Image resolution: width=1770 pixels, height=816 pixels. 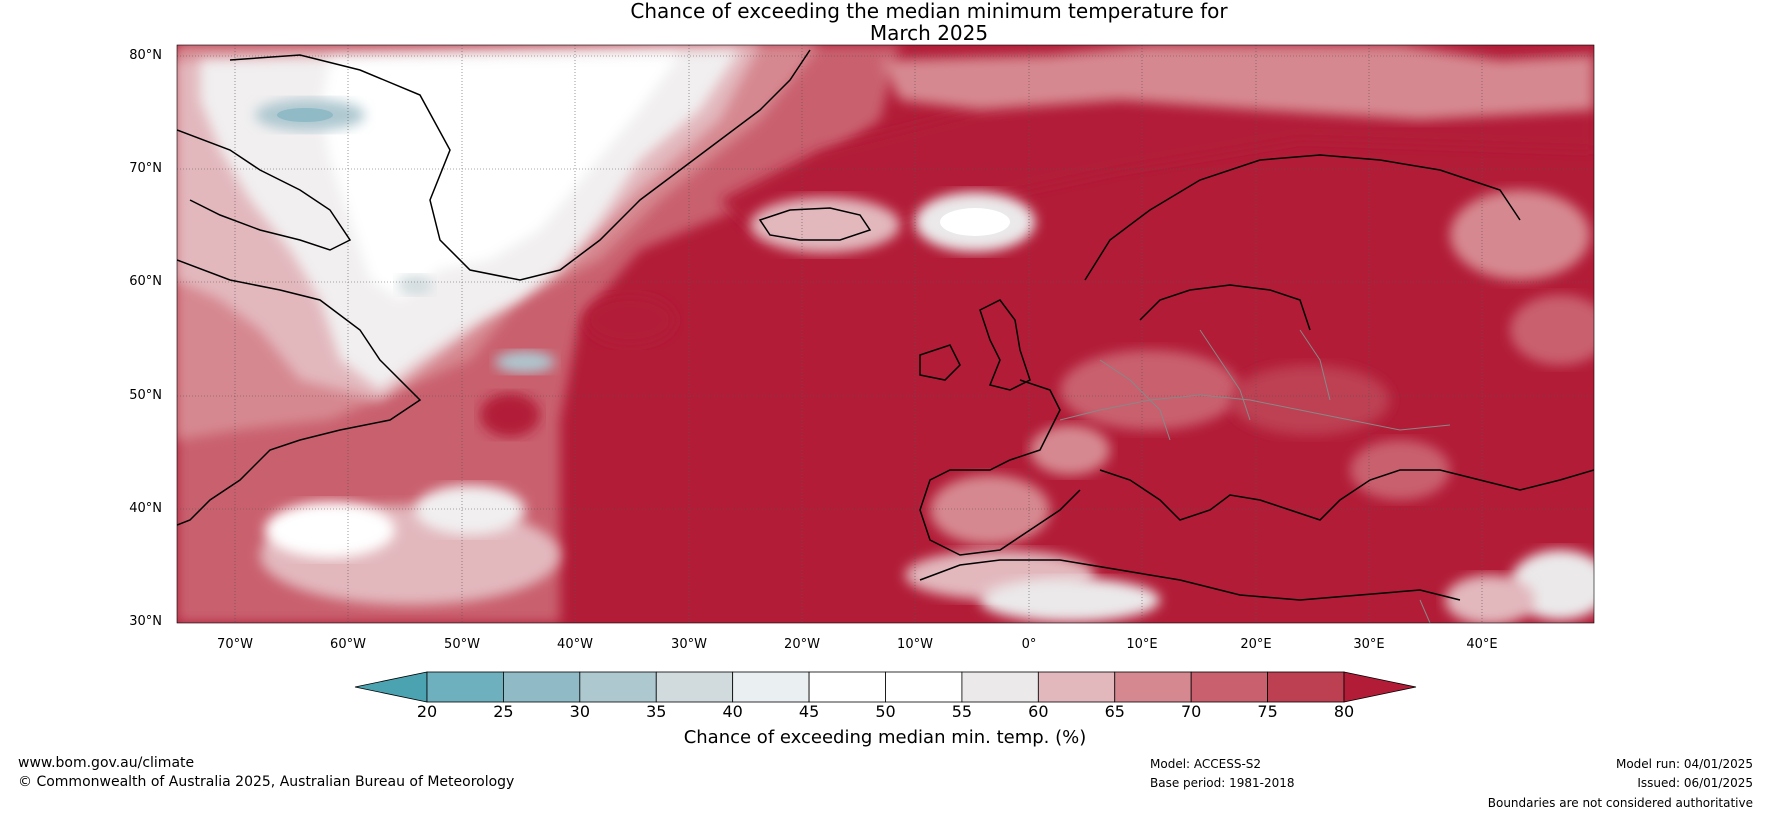 I want to click on colorbar-tick-label: 80, so click(x=1344, y=711).